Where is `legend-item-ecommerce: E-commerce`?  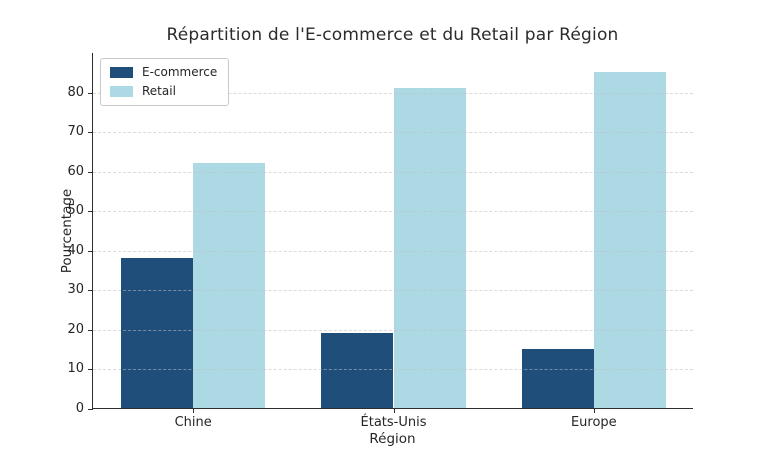 legend-item-ecommerce: E-commerce is located at coordinates (163, 72).